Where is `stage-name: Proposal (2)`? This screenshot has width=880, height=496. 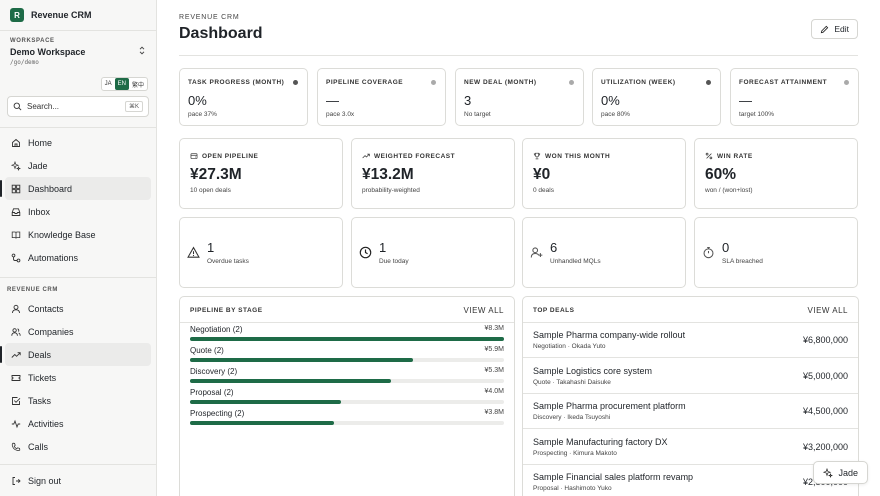 stage-name: Proposal (2) is located at coordinates (212, 392).